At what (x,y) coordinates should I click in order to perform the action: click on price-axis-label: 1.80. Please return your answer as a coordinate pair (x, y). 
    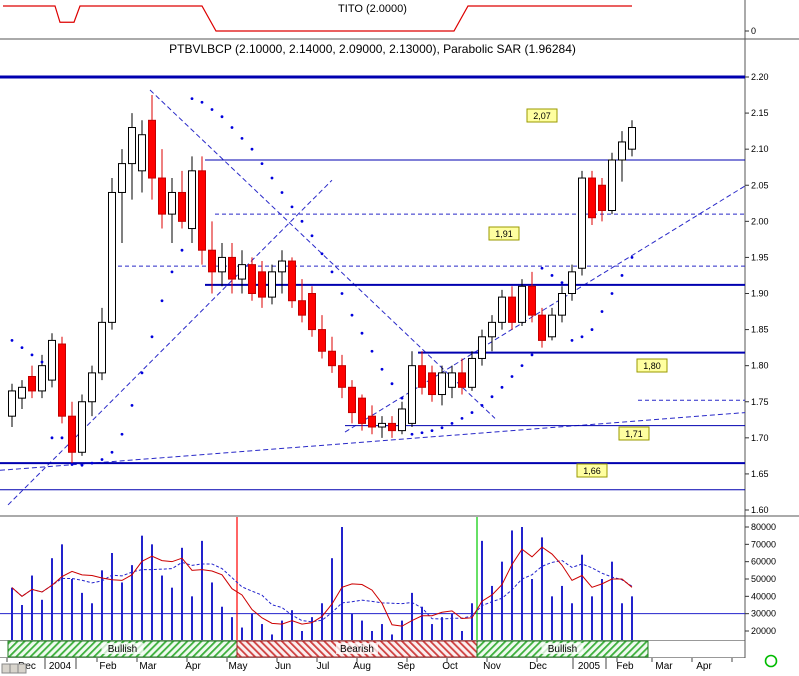
    Looking at the image, I should click on (760, 366).